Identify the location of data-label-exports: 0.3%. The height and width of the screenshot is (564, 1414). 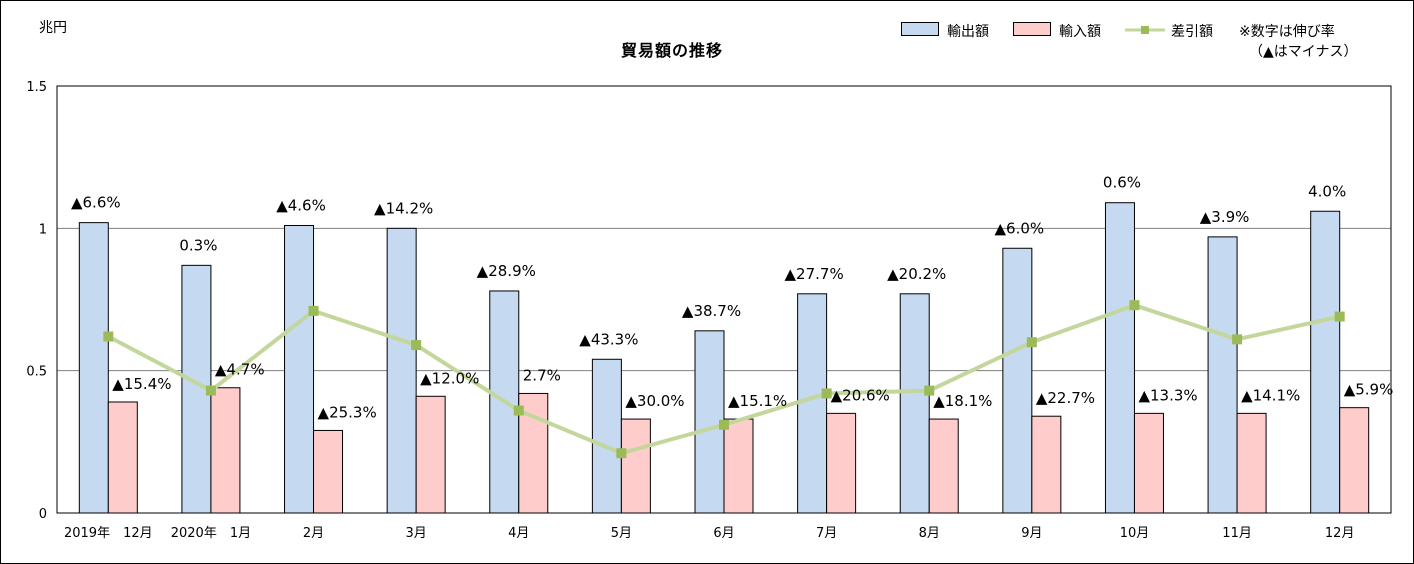
(198, 245).